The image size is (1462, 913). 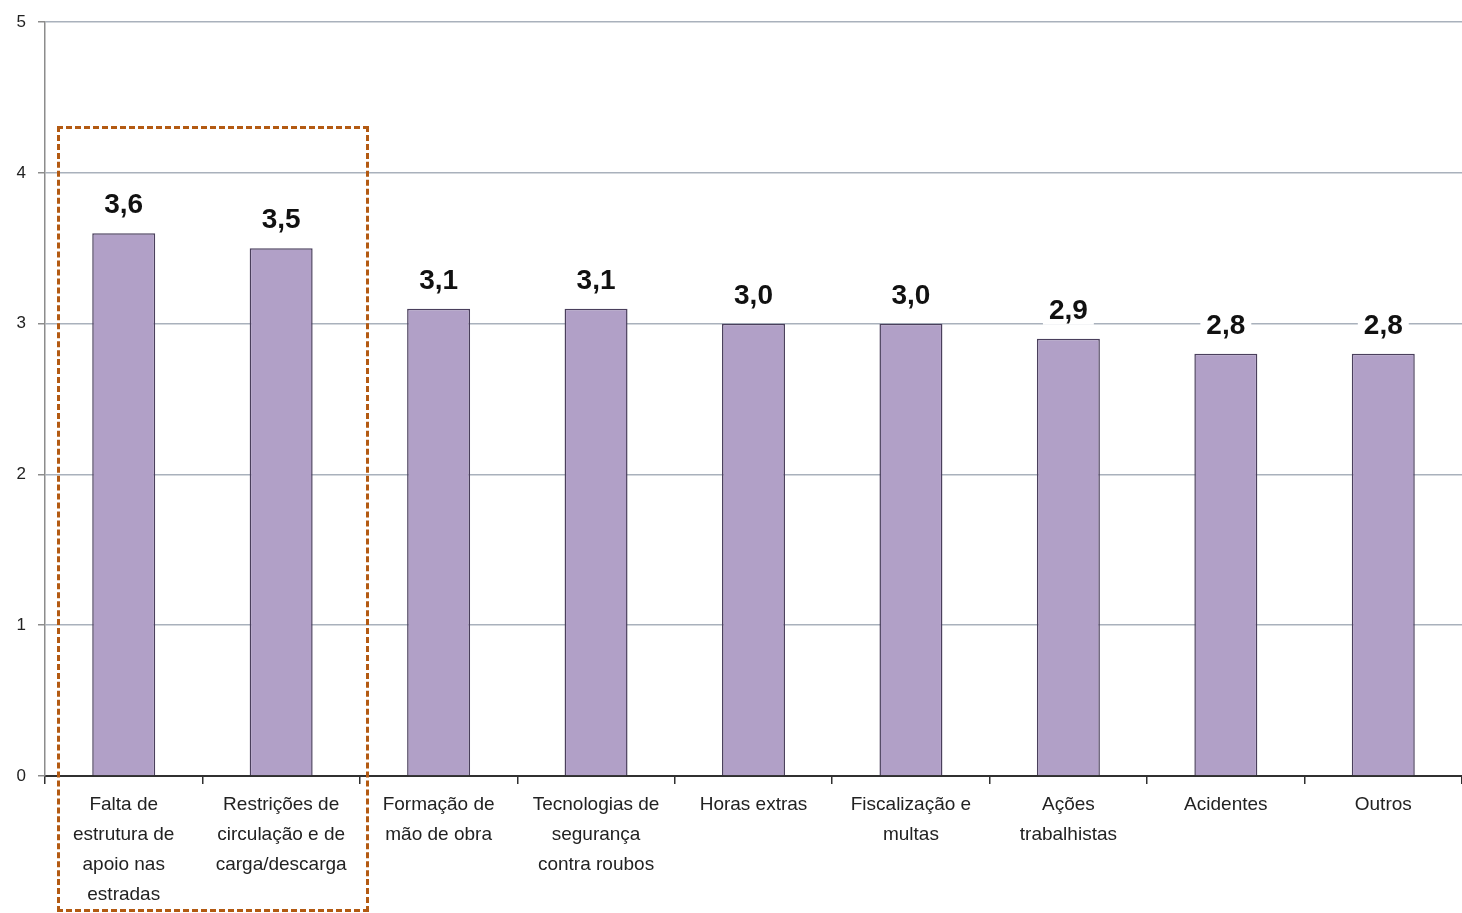 What do you see at coordinates (438, 819) in the screenshot?
I see `x-tick-label: Formação de mão de obra` at bounding box center [438, 819].